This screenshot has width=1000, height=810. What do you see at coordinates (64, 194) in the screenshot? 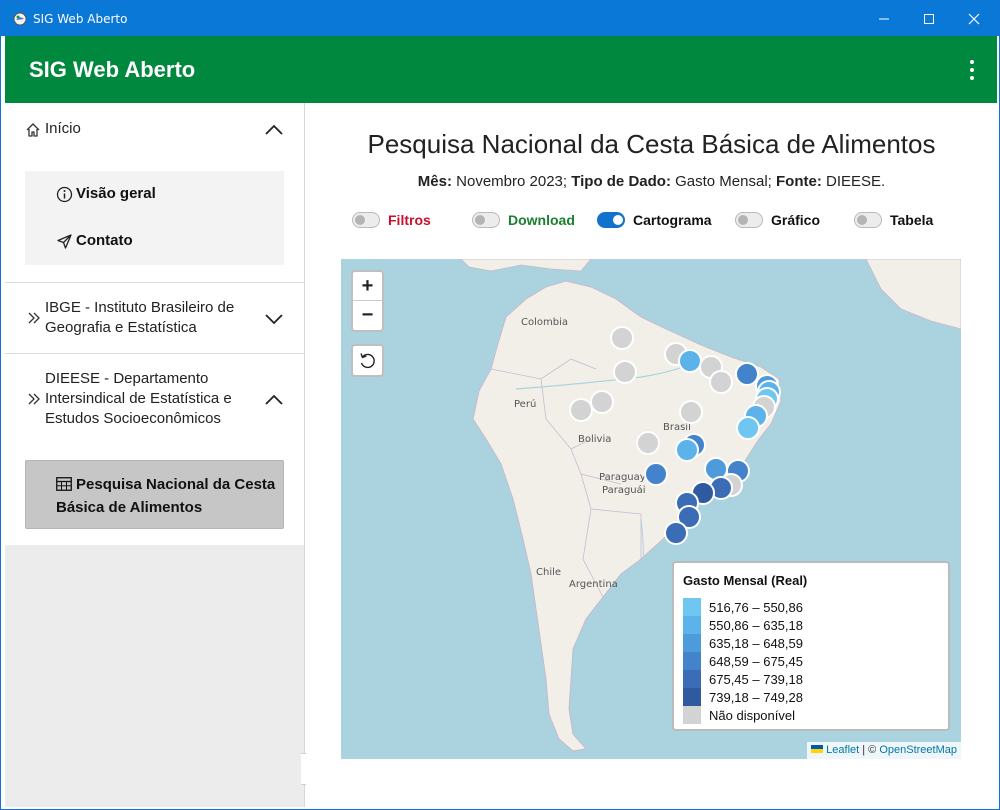
I see `info-icon` at bounding box center [64, 194].